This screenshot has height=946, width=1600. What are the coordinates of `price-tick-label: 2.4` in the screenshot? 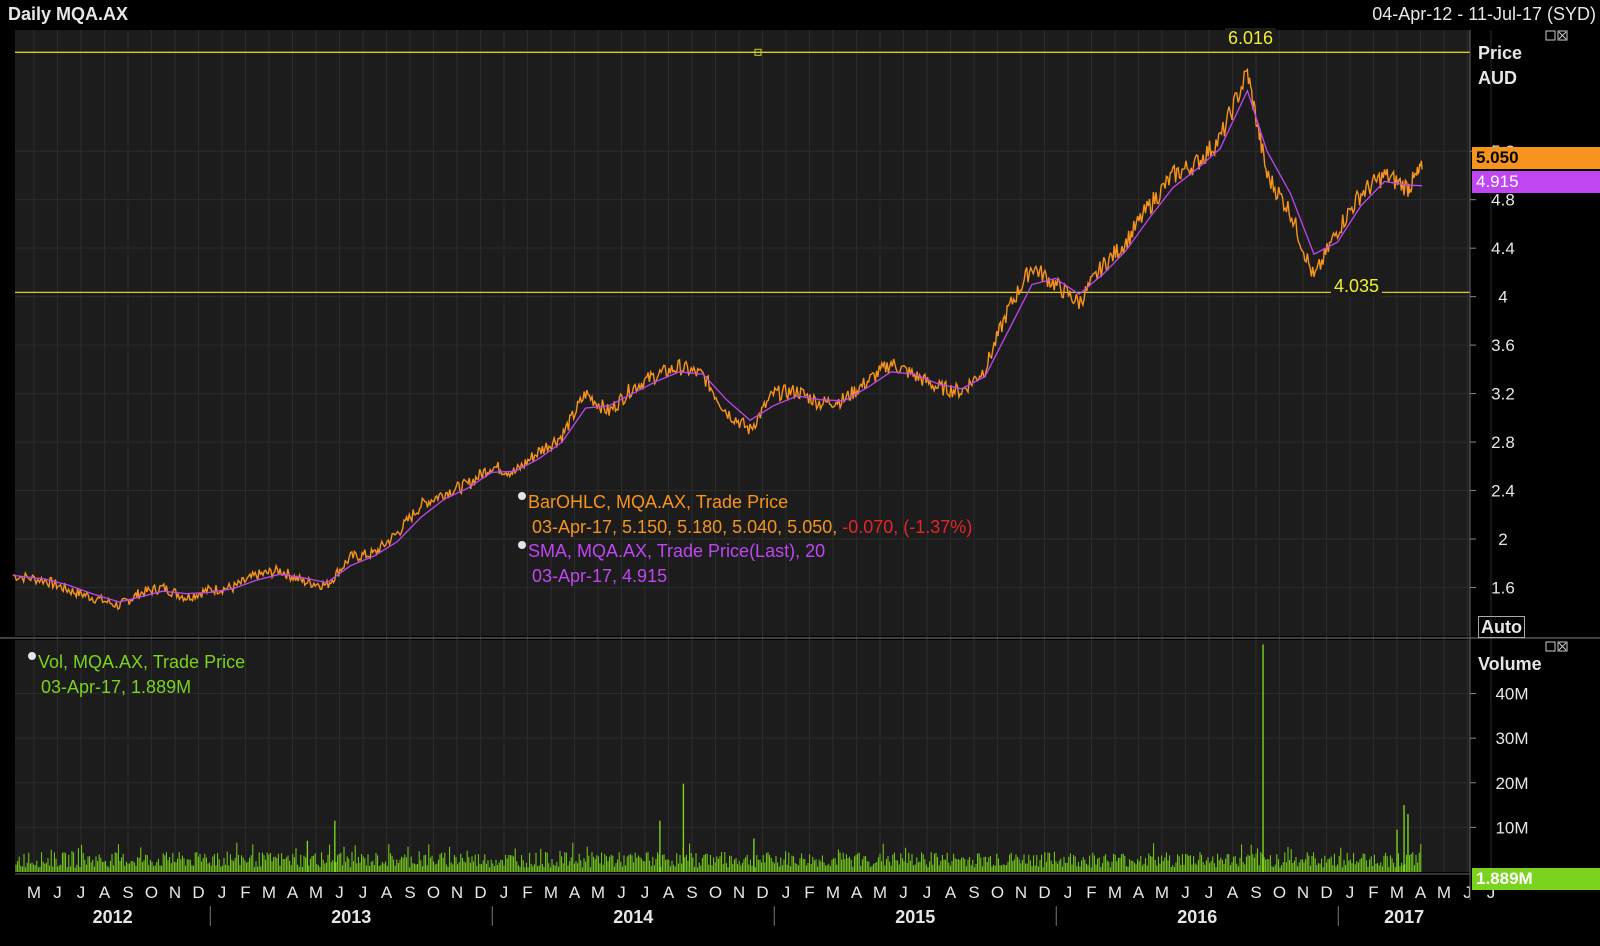 It's located at (1503, 491).